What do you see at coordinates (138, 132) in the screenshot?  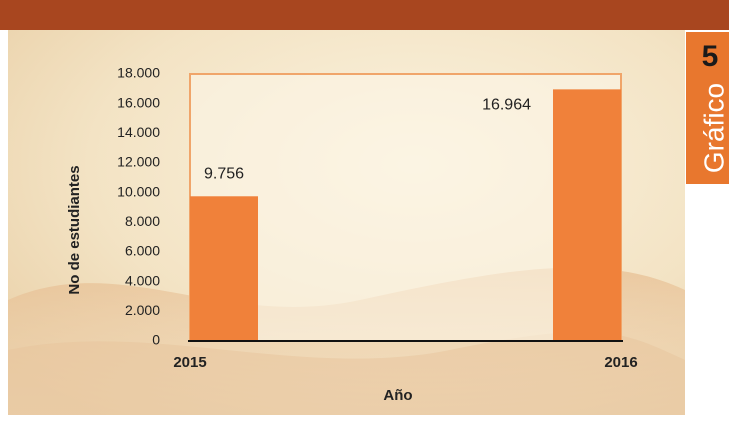 I see `y-tick-label: 14.000` at bounding box center [138, 132].